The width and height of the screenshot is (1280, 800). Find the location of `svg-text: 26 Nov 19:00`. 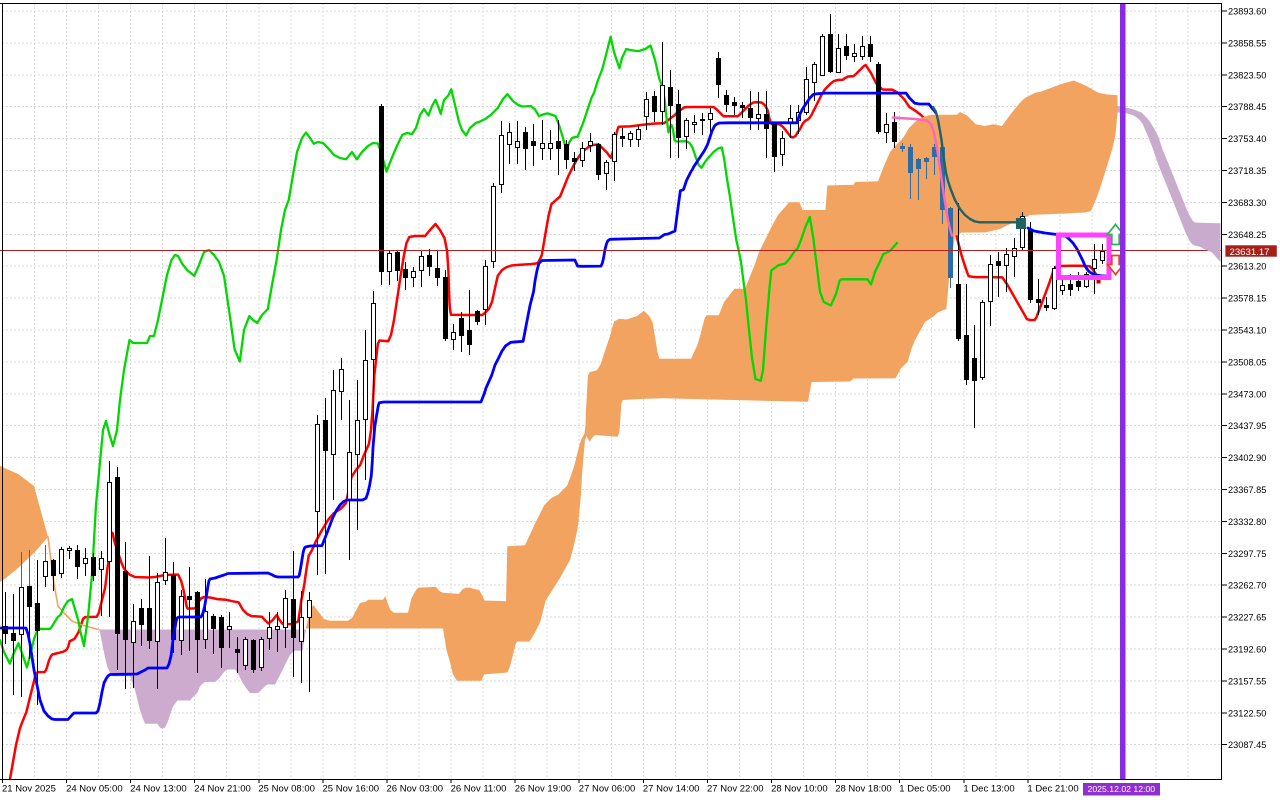

svg-text: 26 Nov 19:00 is located at coordinates (543, 789).